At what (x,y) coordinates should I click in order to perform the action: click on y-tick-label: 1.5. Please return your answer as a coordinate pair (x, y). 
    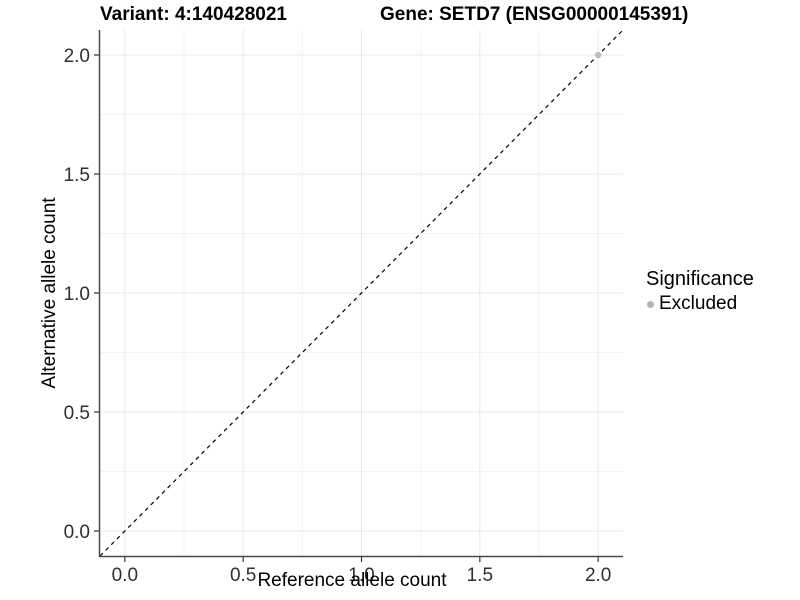
    Looking at the image, I should click on (77, 175).